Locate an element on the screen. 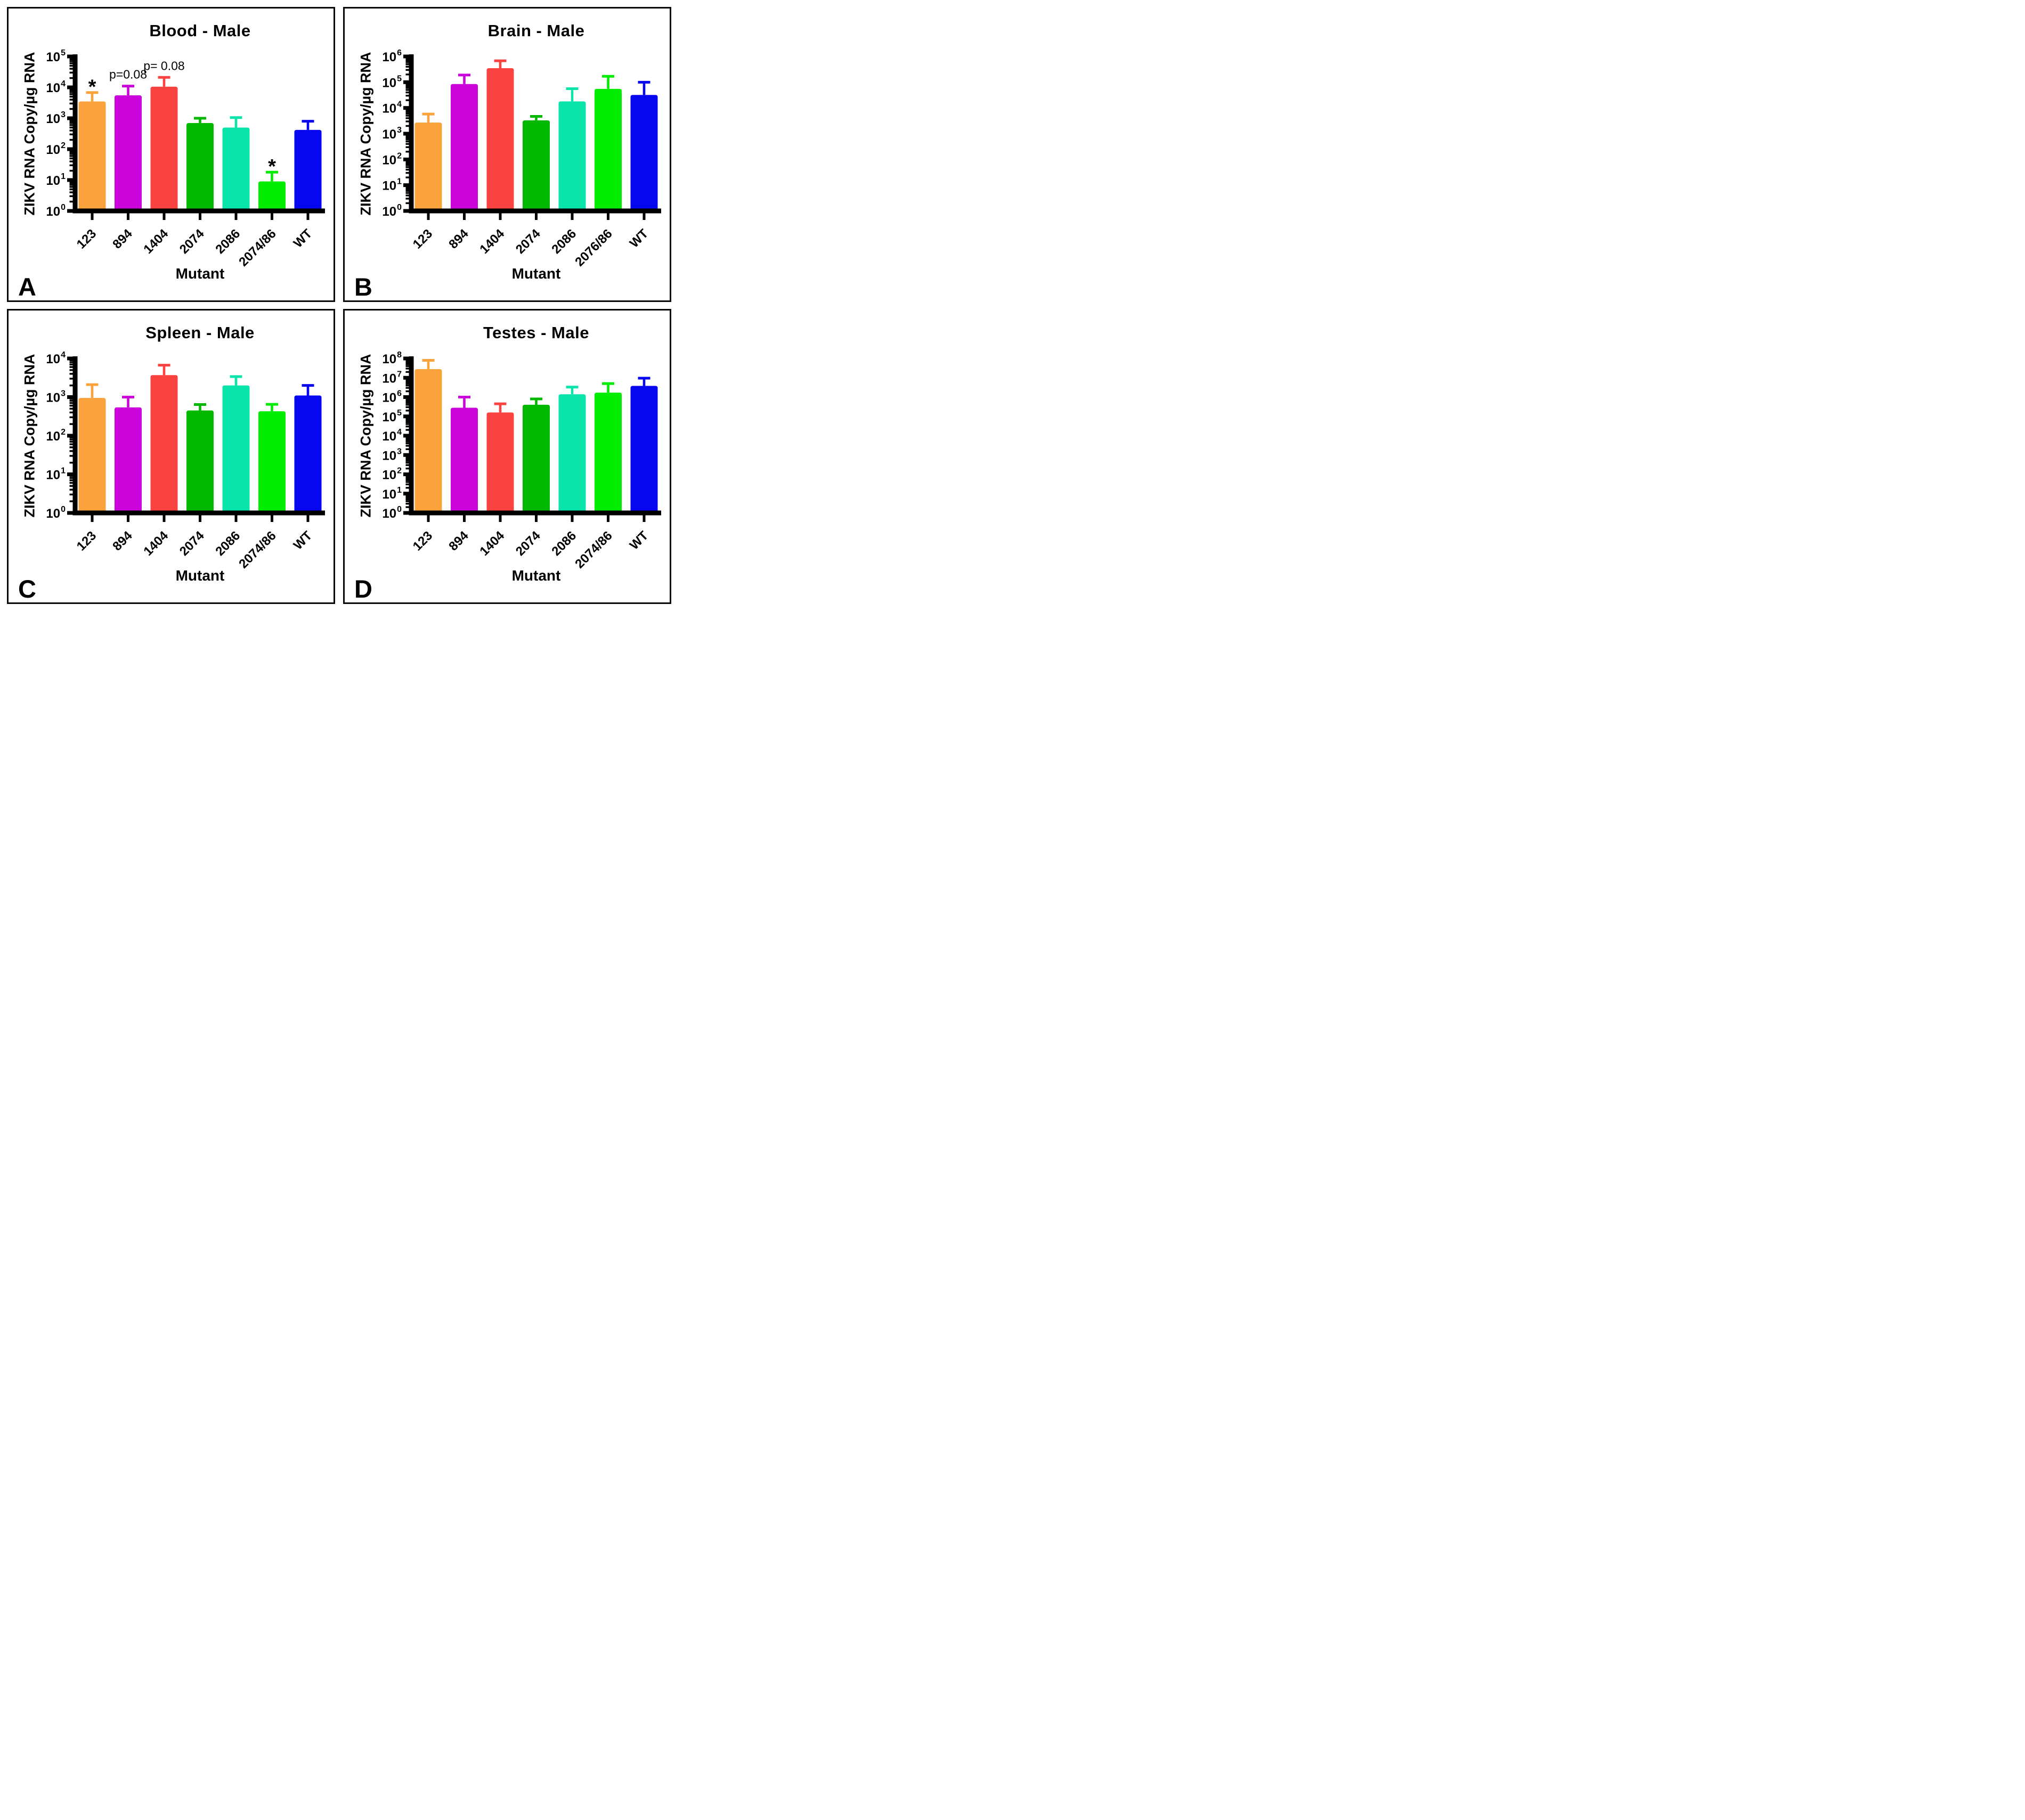 This screenshot has height=1820, width=2025. p-value-label: p= 0.08 is located at coordinates (163, 65).